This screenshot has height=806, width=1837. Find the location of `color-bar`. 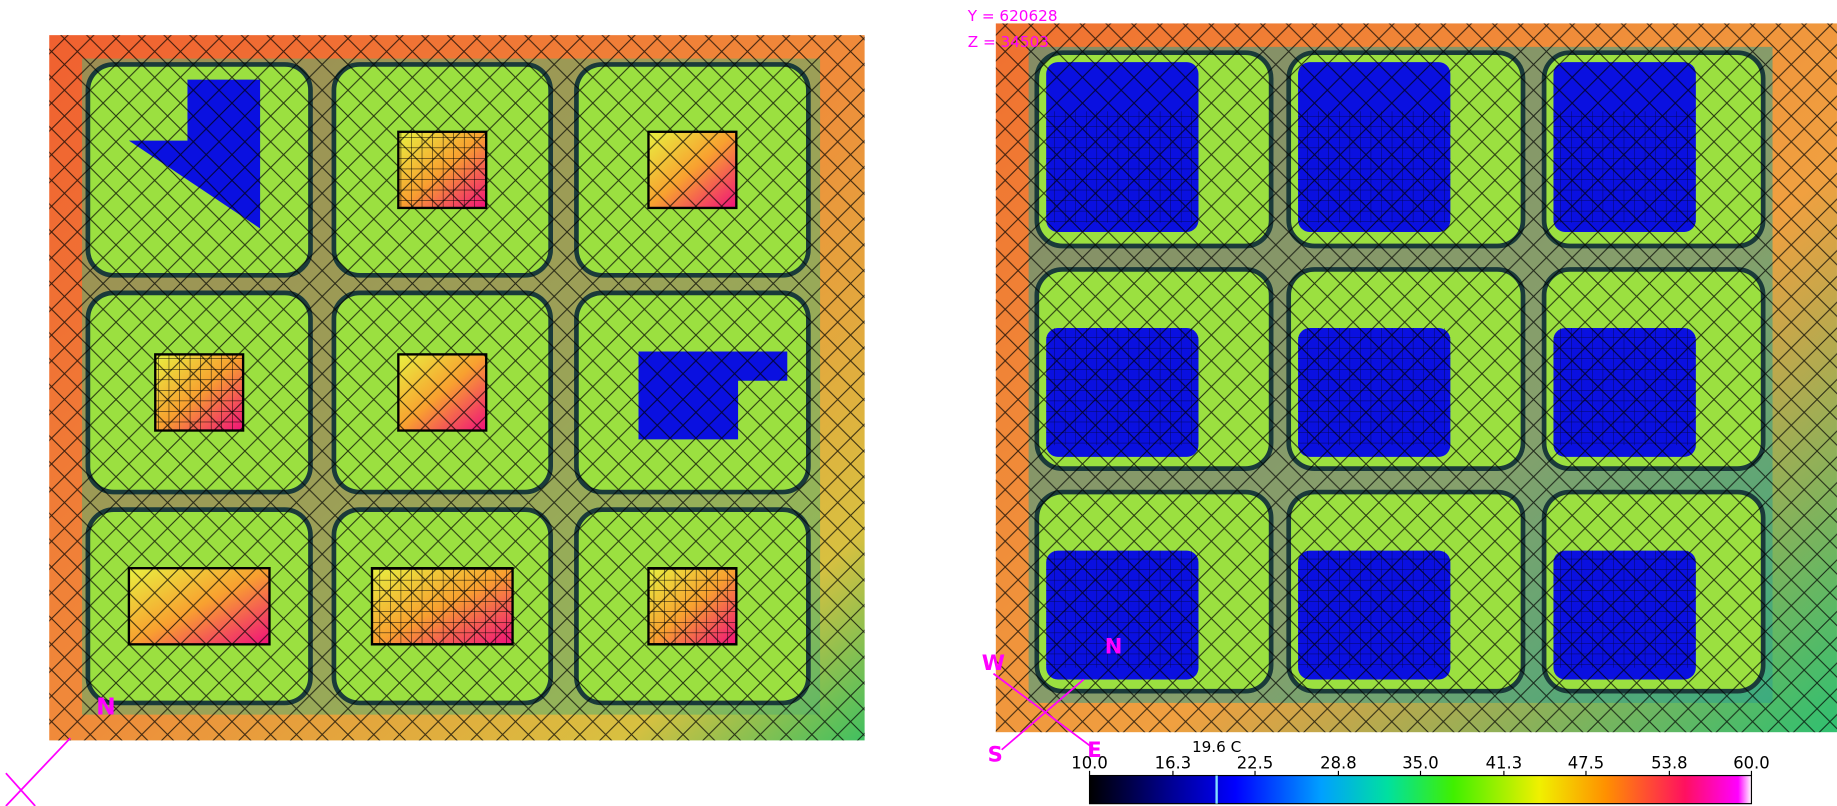

color-bar is located at coordinates (1420, 789).